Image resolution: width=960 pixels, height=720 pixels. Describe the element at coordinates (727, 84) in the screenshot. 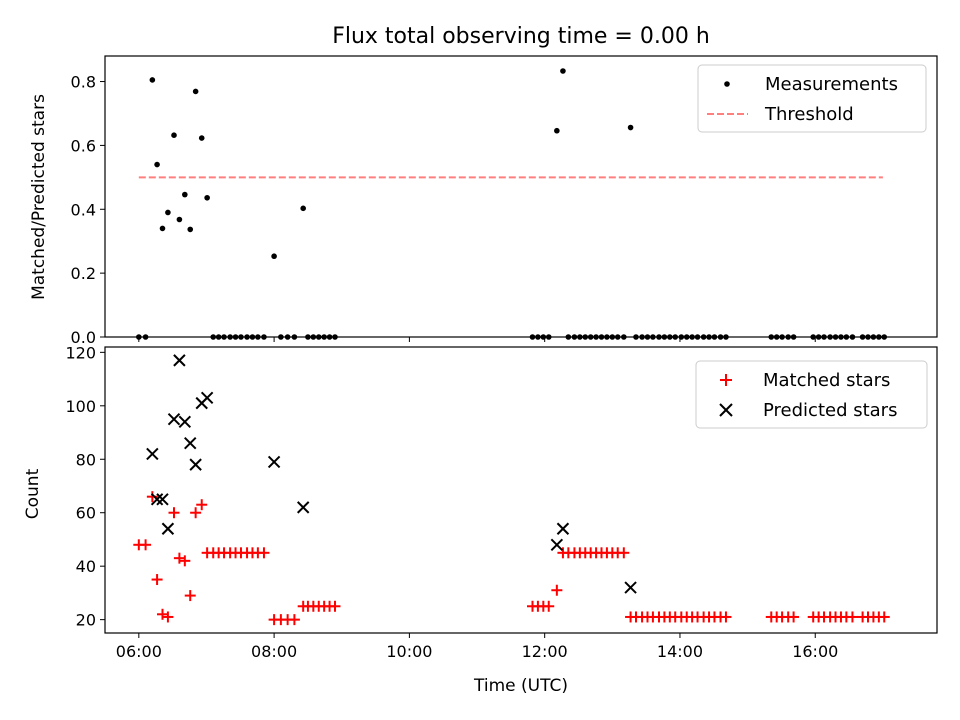

I see `legend-measurements-marker` at that location.